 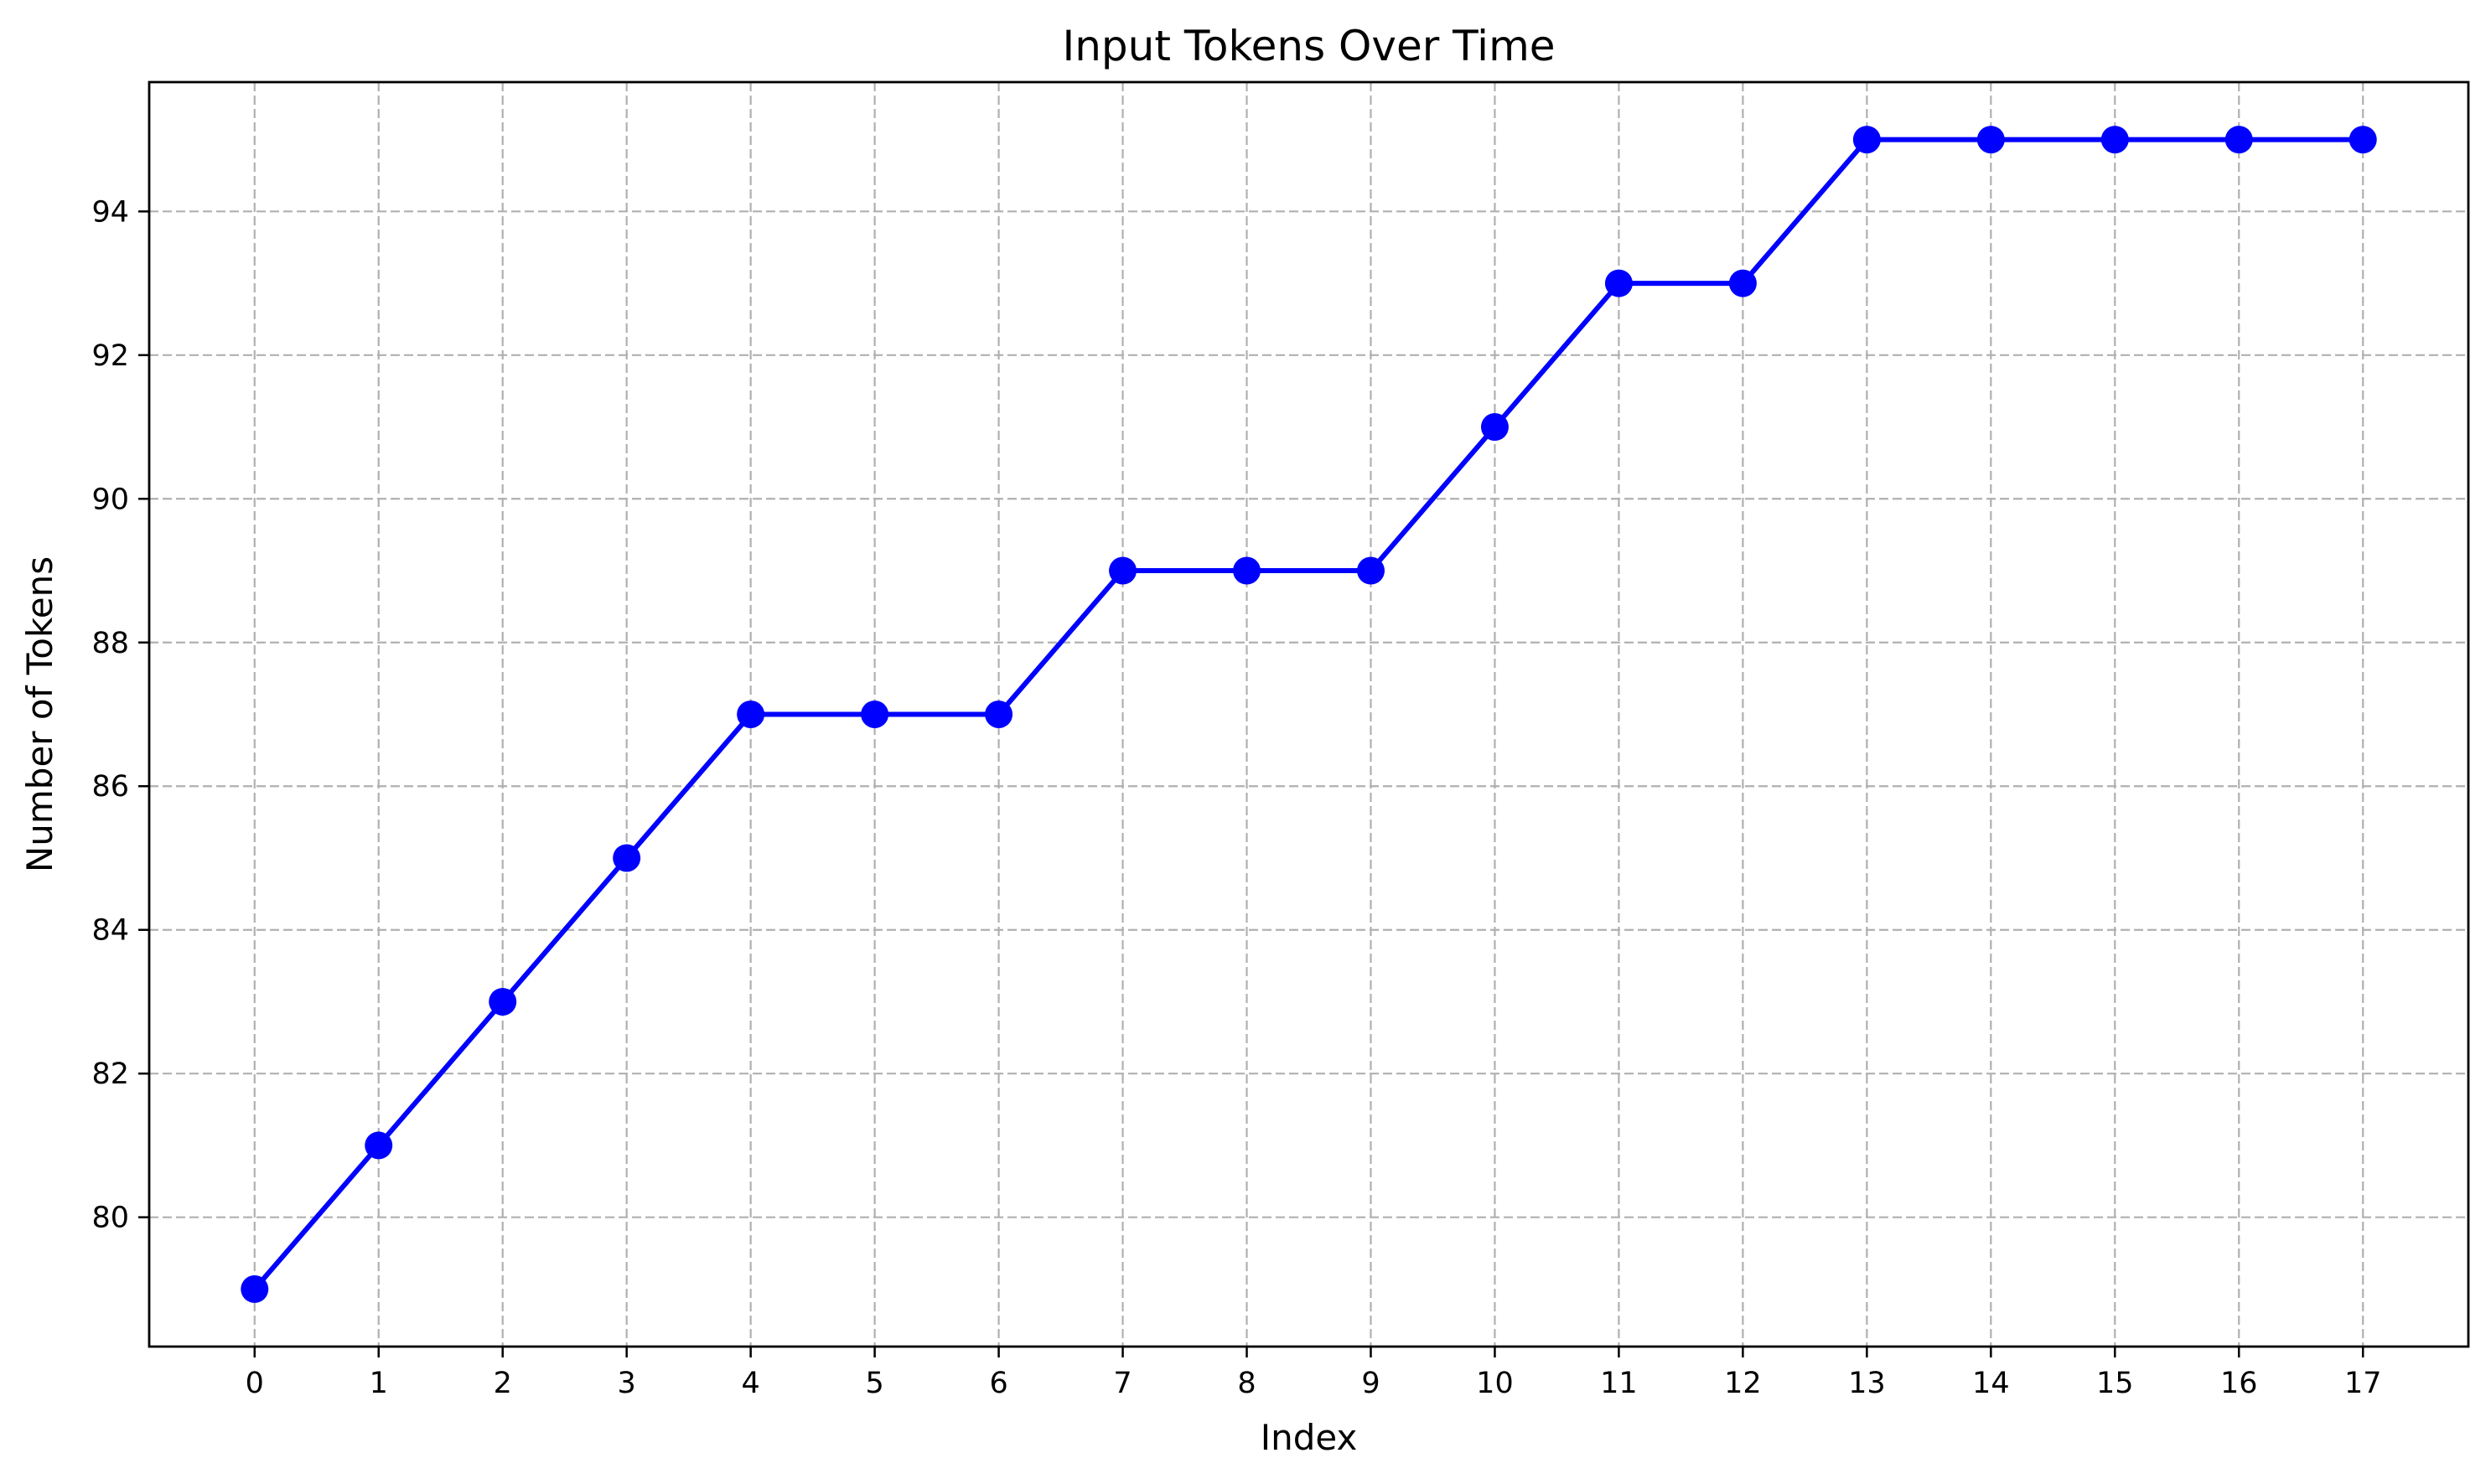 What do you see at coordinates (2239, 1384) in the screenshot?
I see `x-tick-label: 16` at bounding box center [2239, 1384].